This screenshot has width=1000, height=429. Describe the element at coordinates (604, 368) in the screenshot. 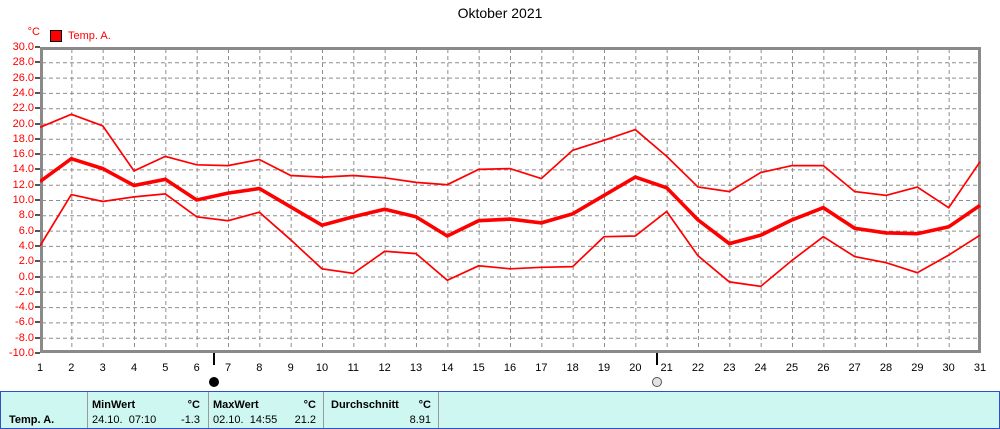

I see `x-axis-label: 19` at that location.